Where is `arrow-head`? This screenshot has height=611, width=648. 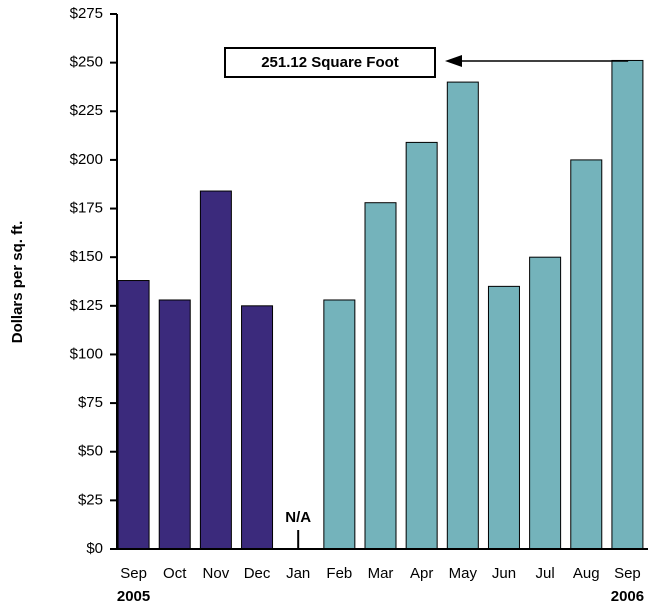 arrow-head is located at coordinates (453, 61).